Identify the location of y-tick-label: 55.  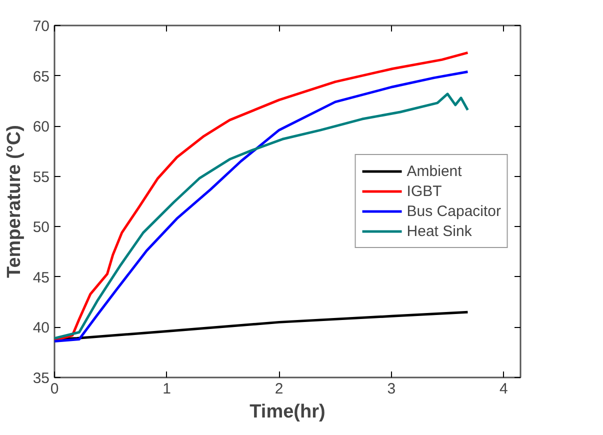
(41, 177).